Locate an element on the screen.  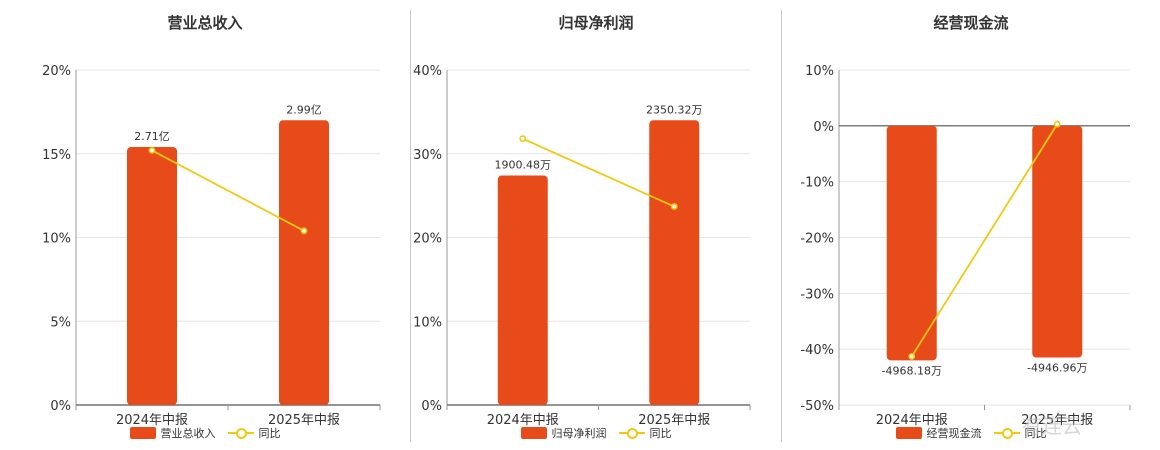
watermark-text: 有连云 is located at coordinates (1052, 426).